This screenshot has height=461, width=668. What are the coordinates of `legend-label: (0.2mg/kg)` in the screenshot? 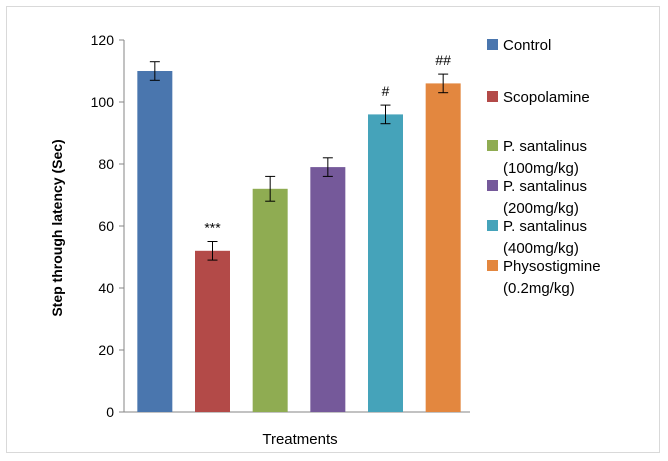 It's located at (539, 288).